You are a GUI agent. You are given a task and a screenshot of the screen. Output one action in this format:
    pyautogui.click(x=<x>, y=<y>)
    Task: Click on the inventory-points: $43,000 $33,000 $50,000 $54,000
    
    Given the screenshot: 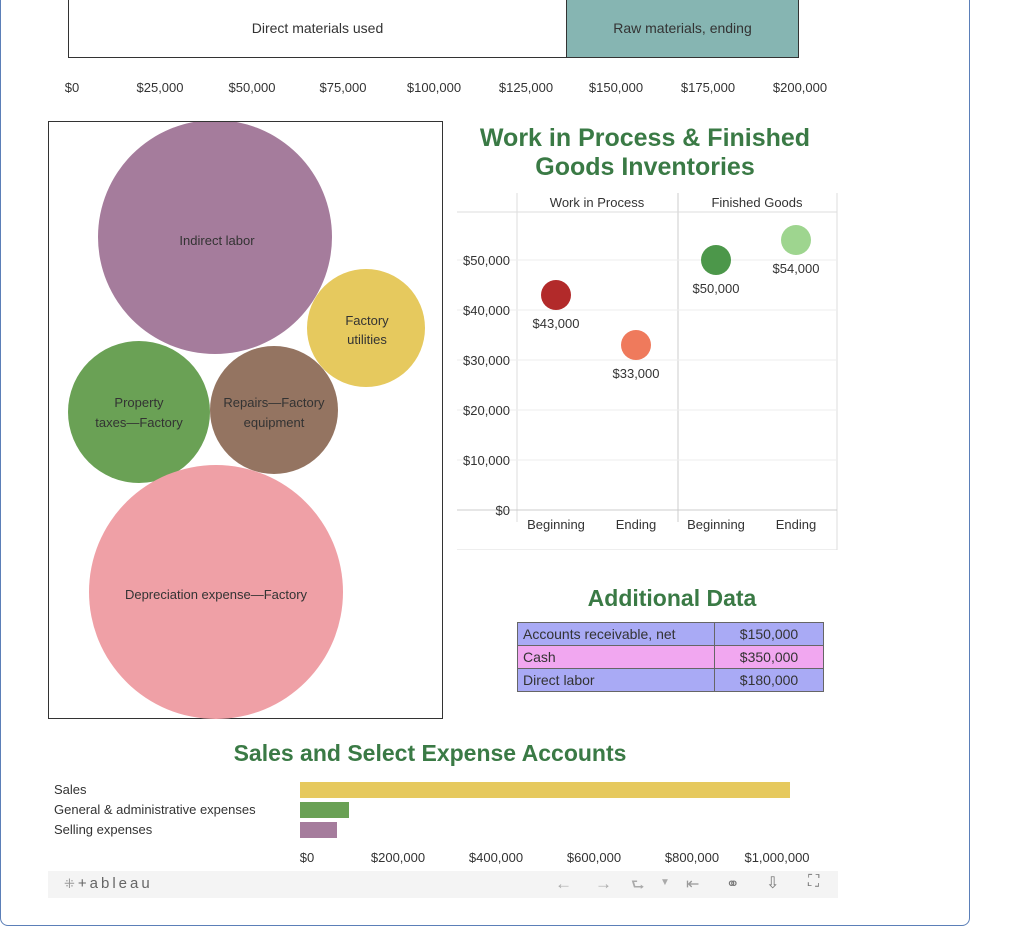 What is the action you would take?
    pyautogui.click(x=676, y=303)
    